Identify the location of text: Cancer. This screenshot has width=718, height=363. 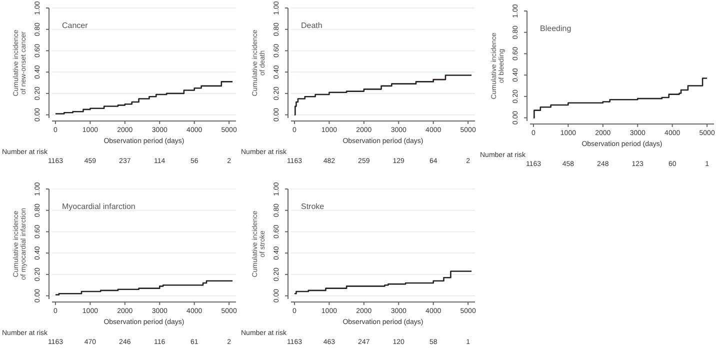
(75, 25).